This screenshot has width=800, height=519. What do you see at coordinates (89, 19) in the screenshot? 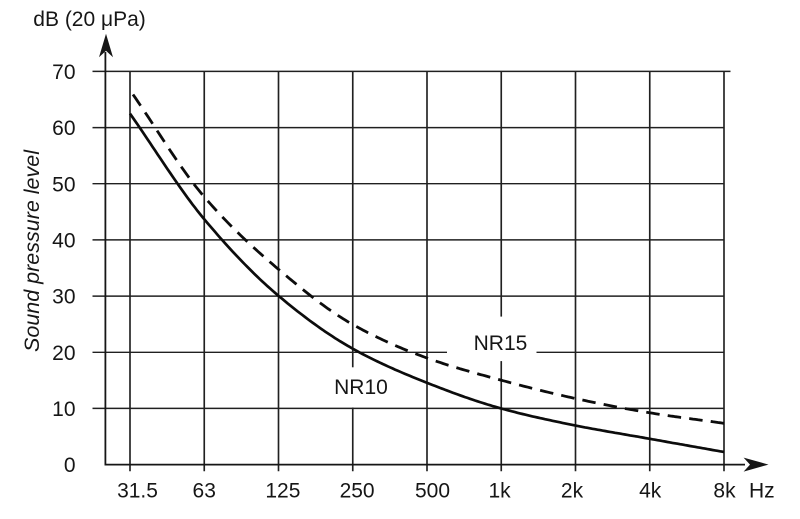
I see `svg-text: dB (20 μPa)` at bounding box center [89, 19].